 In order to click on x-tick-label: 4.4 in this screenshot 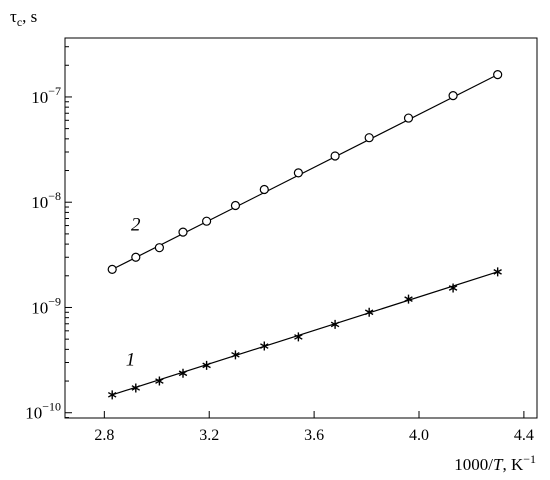, I will do `click(524, 435)`.